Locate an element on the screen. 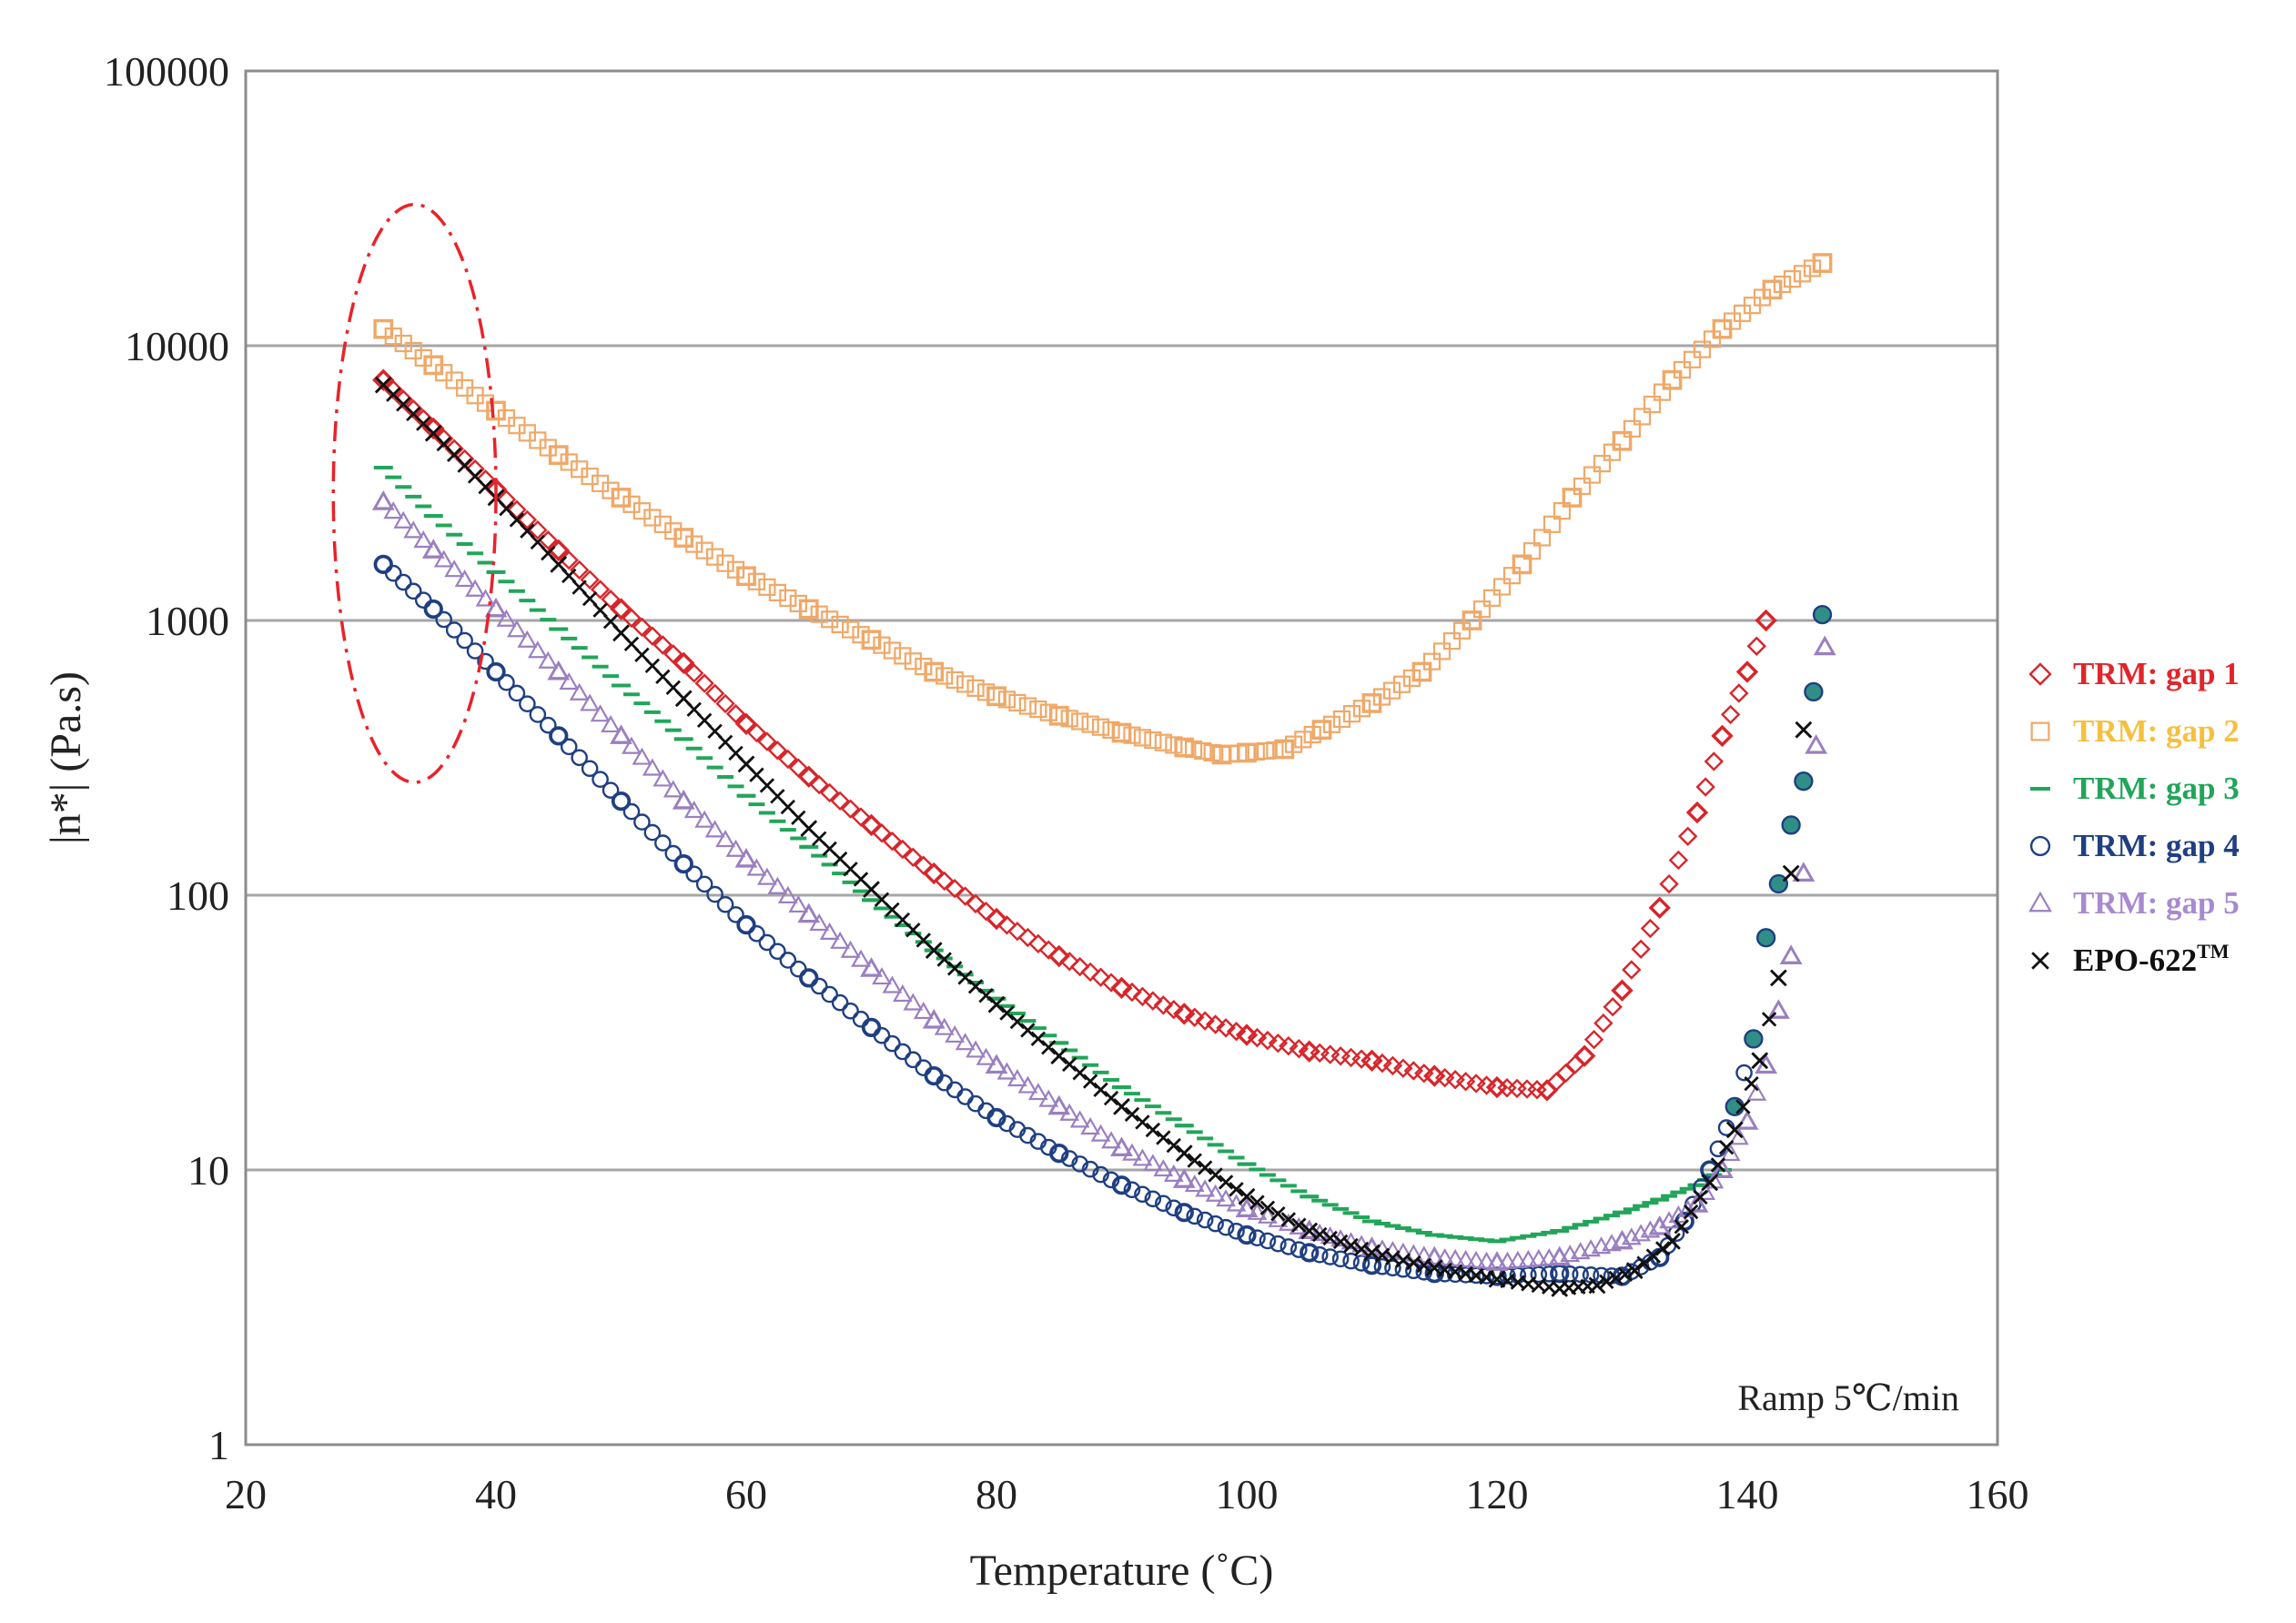 The width and height of the screenshot is (2296, 1623). y-tick-label: 100 is located at coordinates (198, 895).